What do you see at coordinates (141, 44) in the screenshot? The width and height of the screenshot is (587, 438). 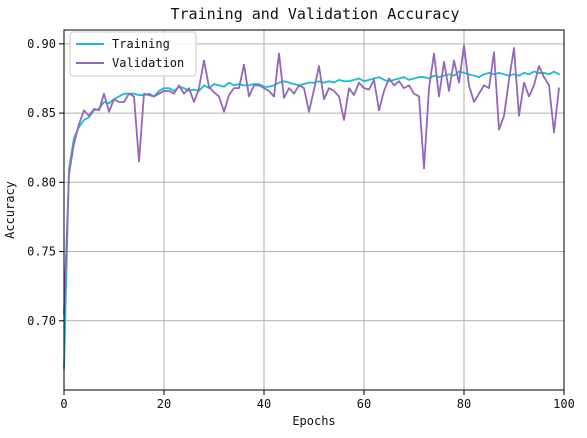 I see `legend-label-training: Training` at bounding box center [141, 44].